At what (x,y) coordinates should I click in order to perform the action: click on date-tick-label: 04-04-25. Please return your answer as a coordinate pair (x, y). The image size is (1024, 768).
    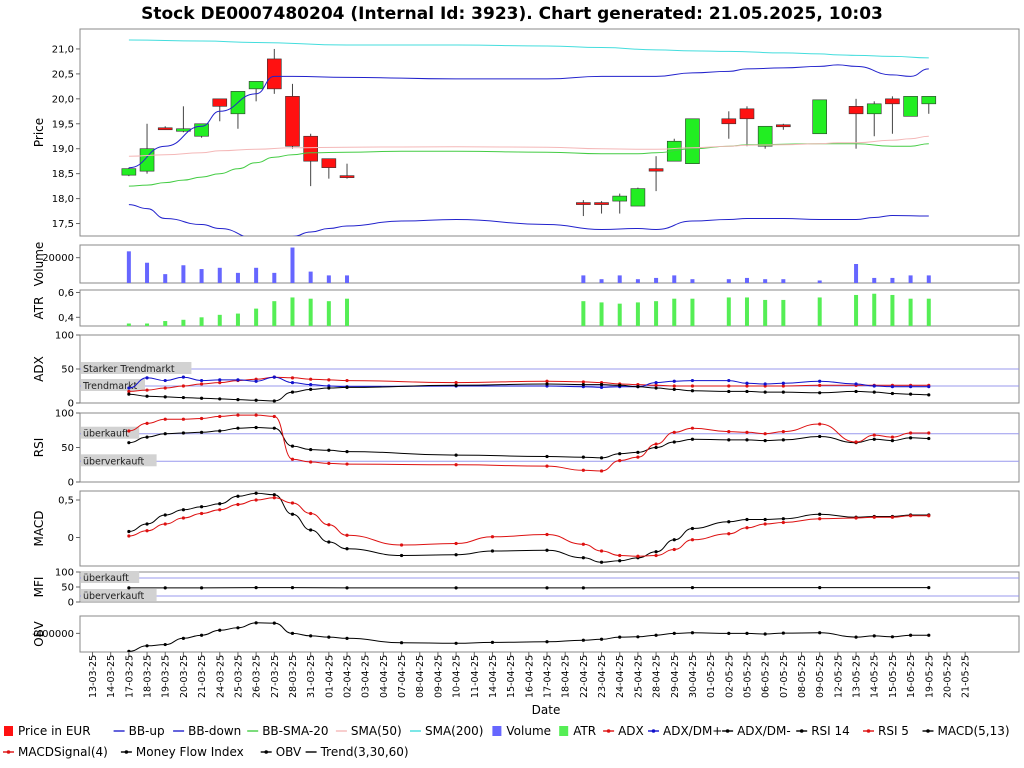
    Looking at the image, I should click on (384, 676).